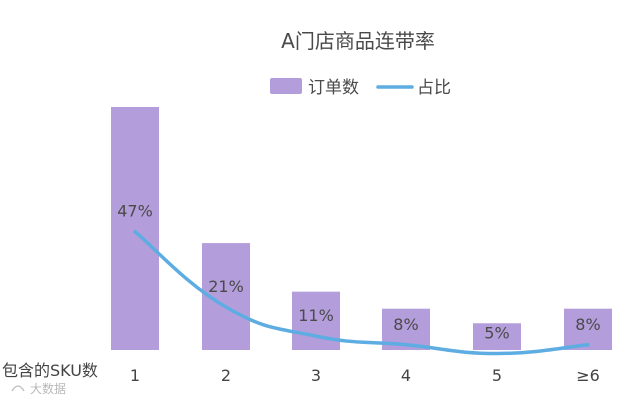 The width and height of the screenshot is (640, 400). Describe the element at coordinates (434, 88) in the screenshot. I see `legend-line-label: 占比` at that location.